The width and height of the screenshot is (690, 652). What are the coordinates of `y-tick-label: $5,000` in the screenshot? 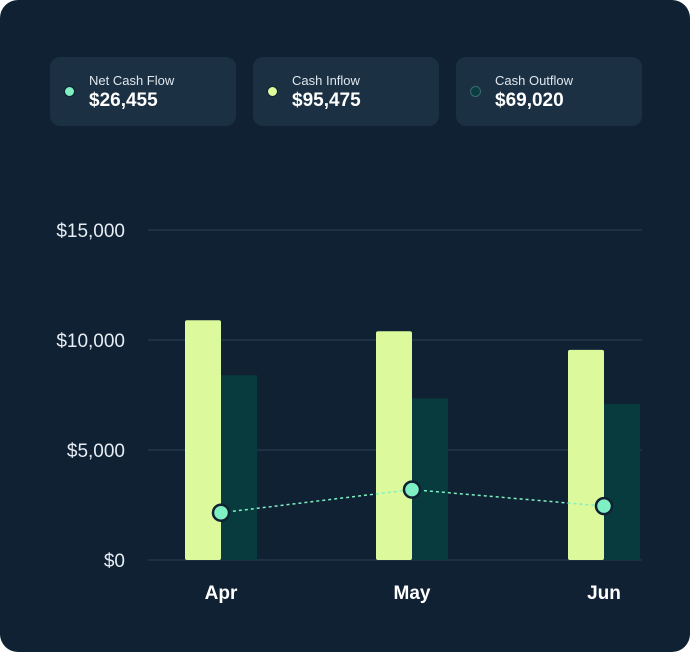 It's located at (96, 451).